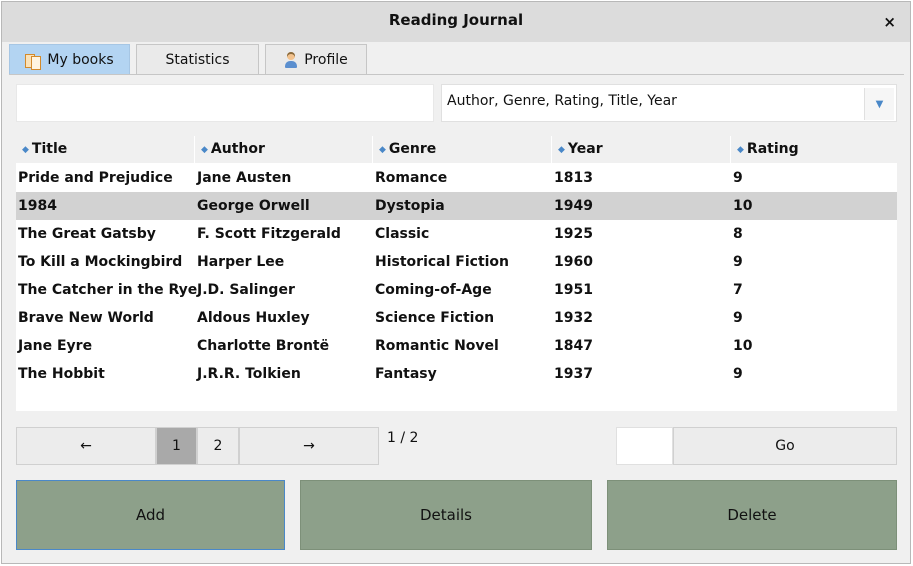 Image resolution: width=913 pixels, height=566 pixels. I want to click on cell-year: 1932, so click(573, 318).